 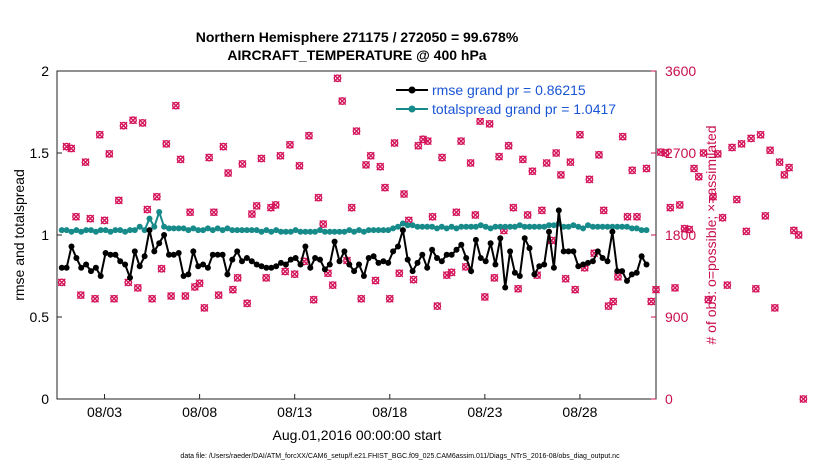 What do you see at coordinates (294, 412) in the screenshot?
I see `x-tick-label: 08/13` at bounding box center [294, 412].